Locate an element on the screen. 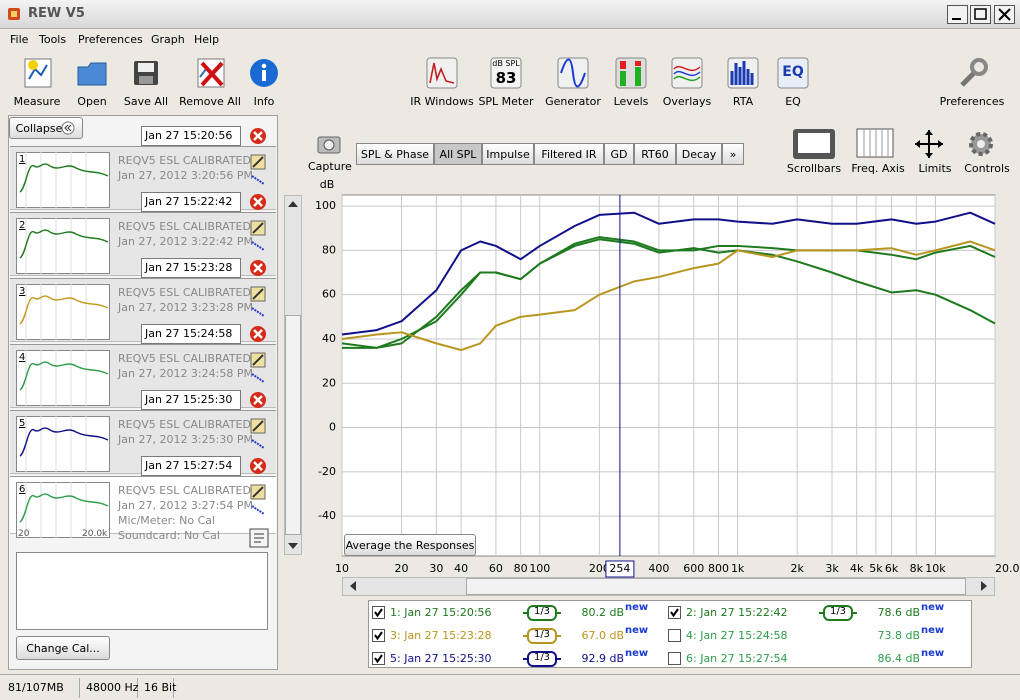 Image resolution: width=1020 pixels, height=700 pixels. notes-icon is located at coordinates (259, 538).